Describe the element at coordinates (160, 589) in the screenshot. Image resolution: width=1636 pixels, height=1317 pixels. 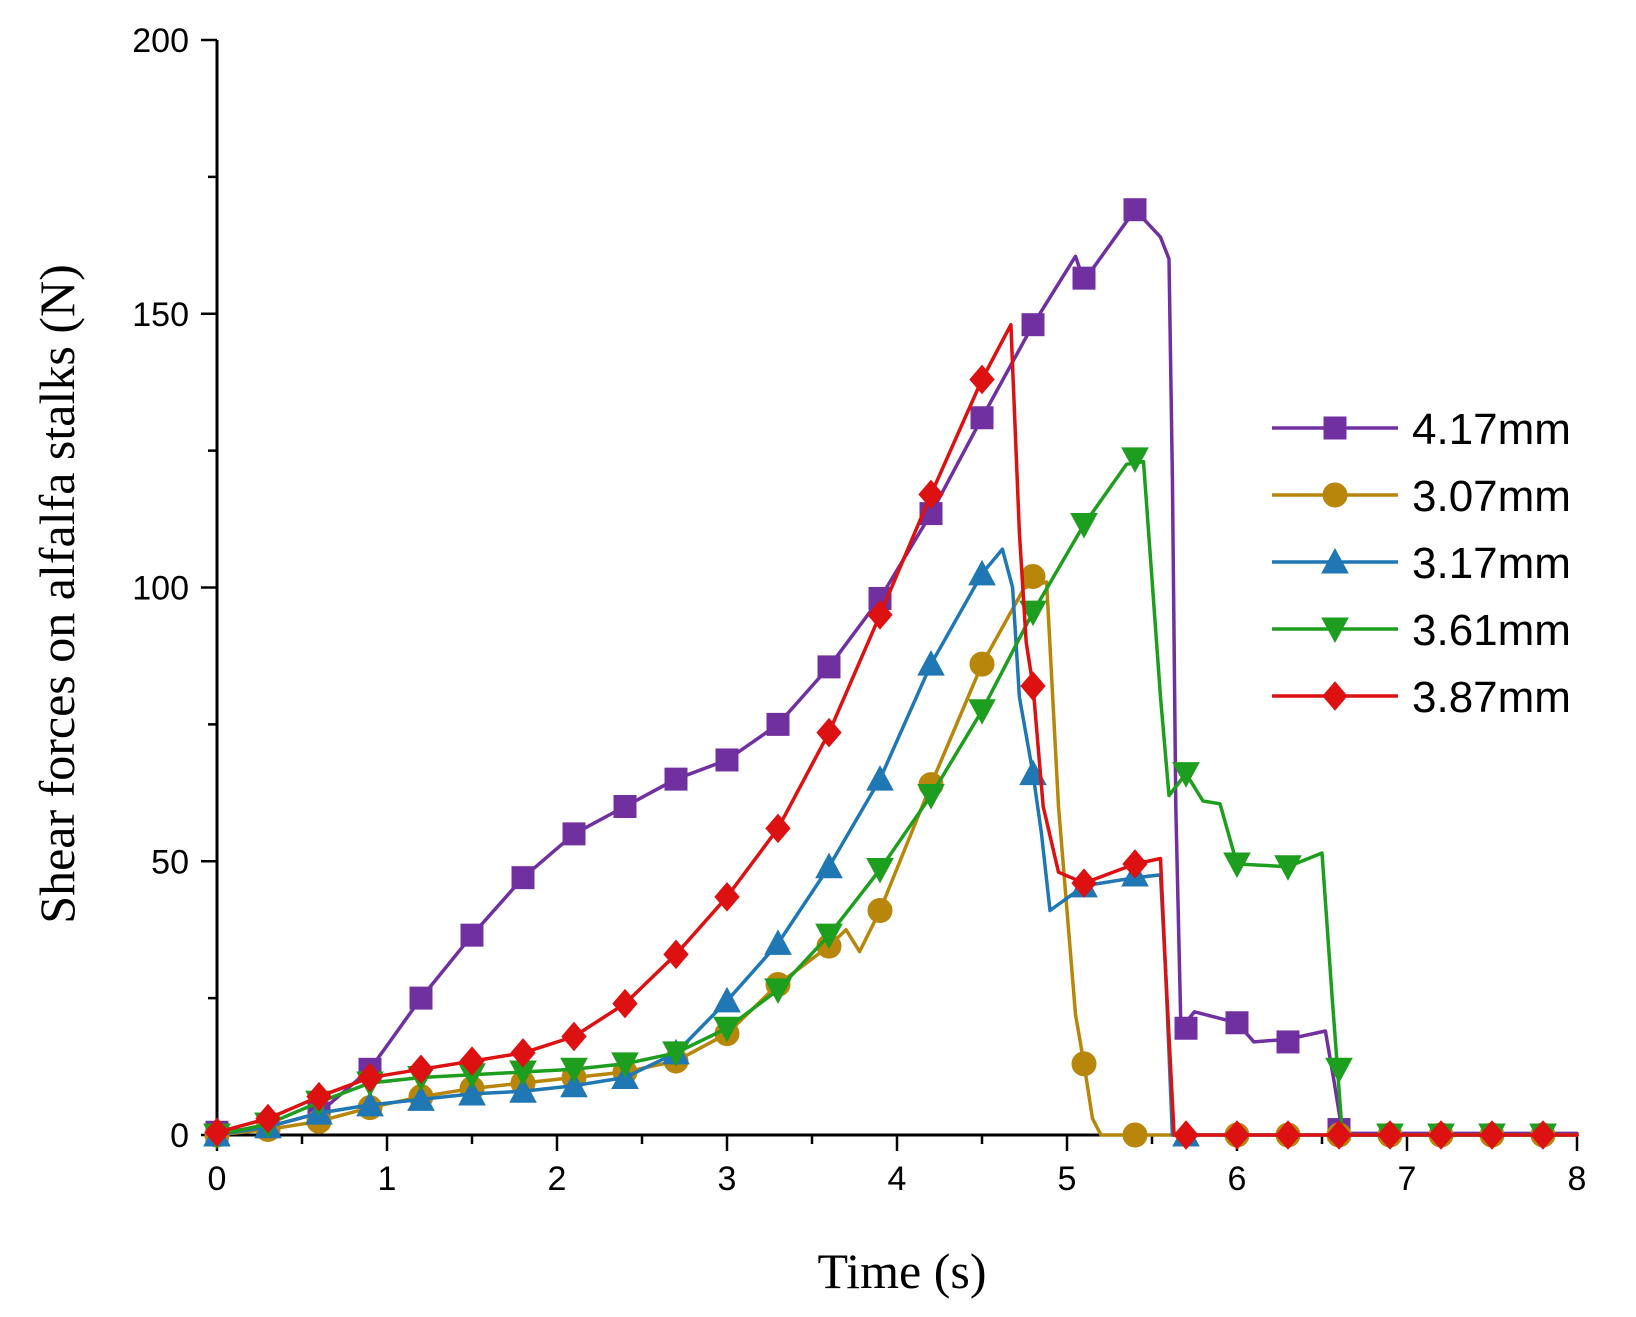
I see `y-tick-label: 100` at that location.